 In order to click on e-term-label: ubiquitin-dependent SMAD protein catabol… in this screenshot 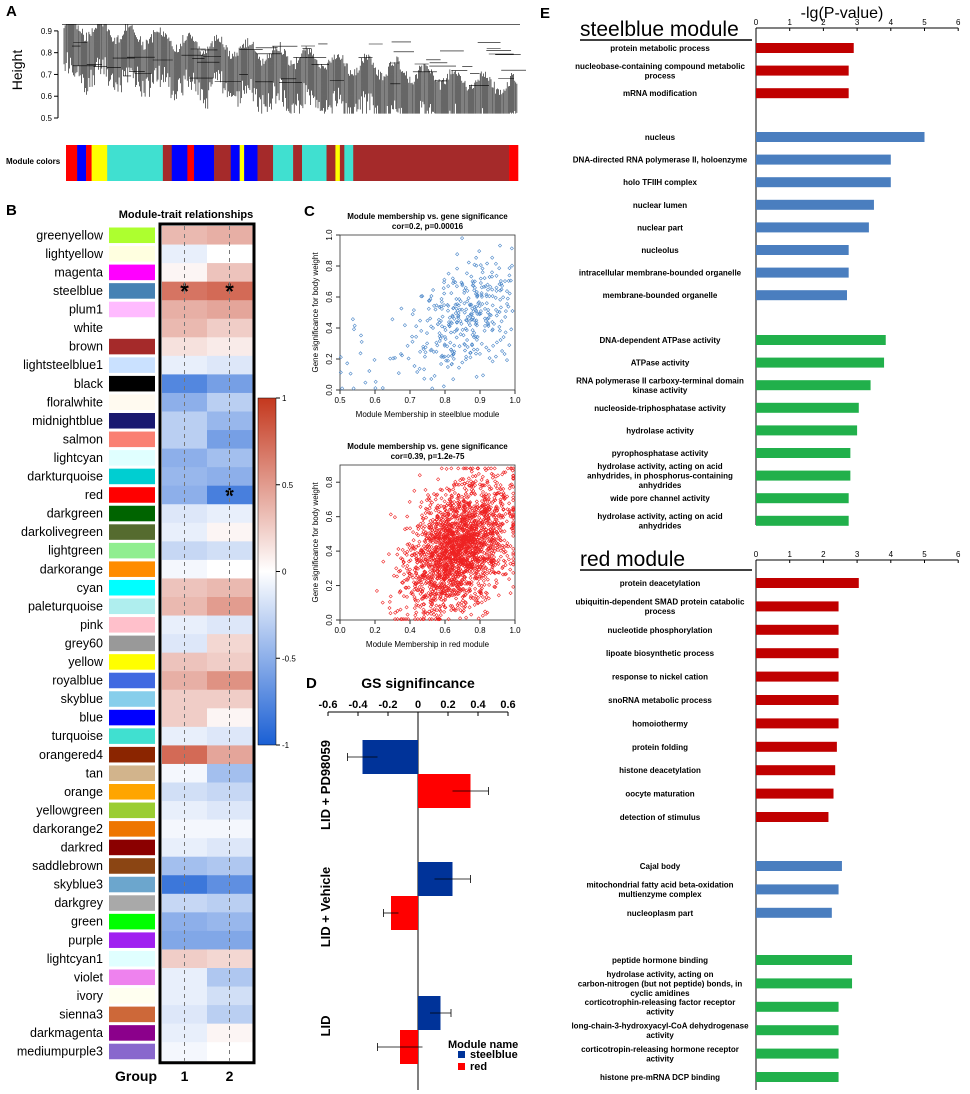, I will do `click(660, 607)`.